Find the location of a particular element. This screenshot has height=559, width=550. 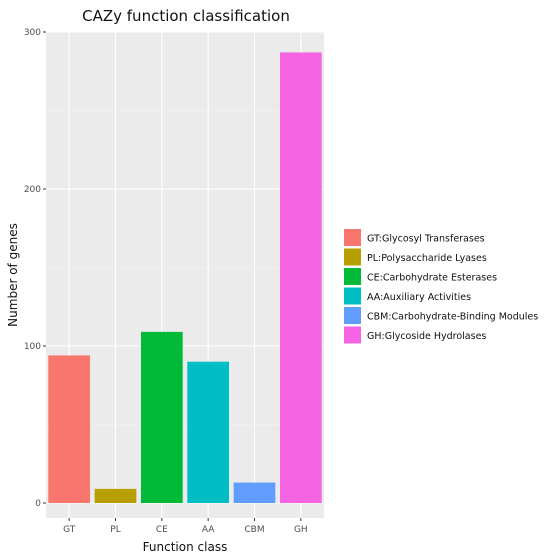

legend-label: CE:Carbohydrate Esterases is located at coordinates (432, 278).